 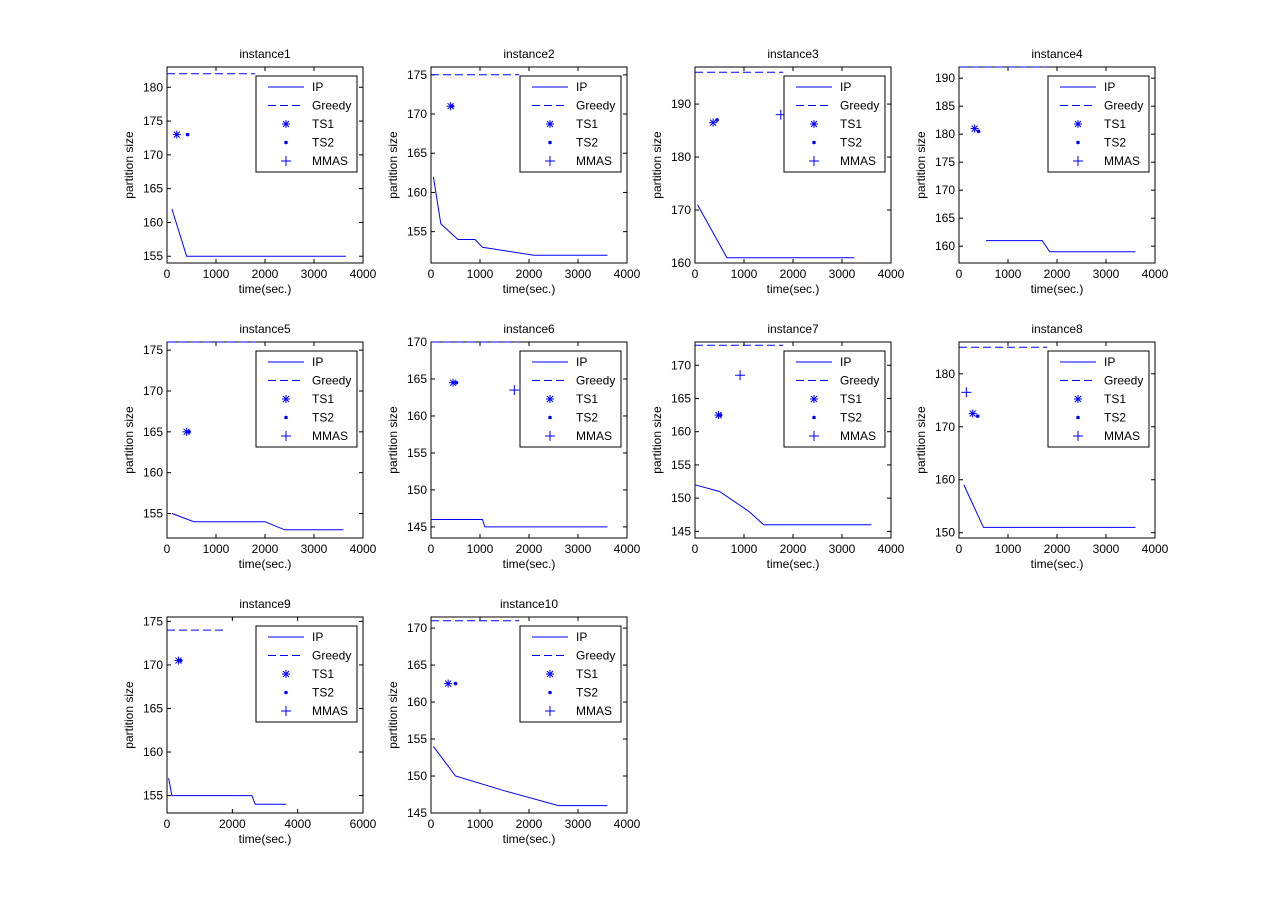 I want to click on subplot-title: instance10, so click(x=529, y=604).